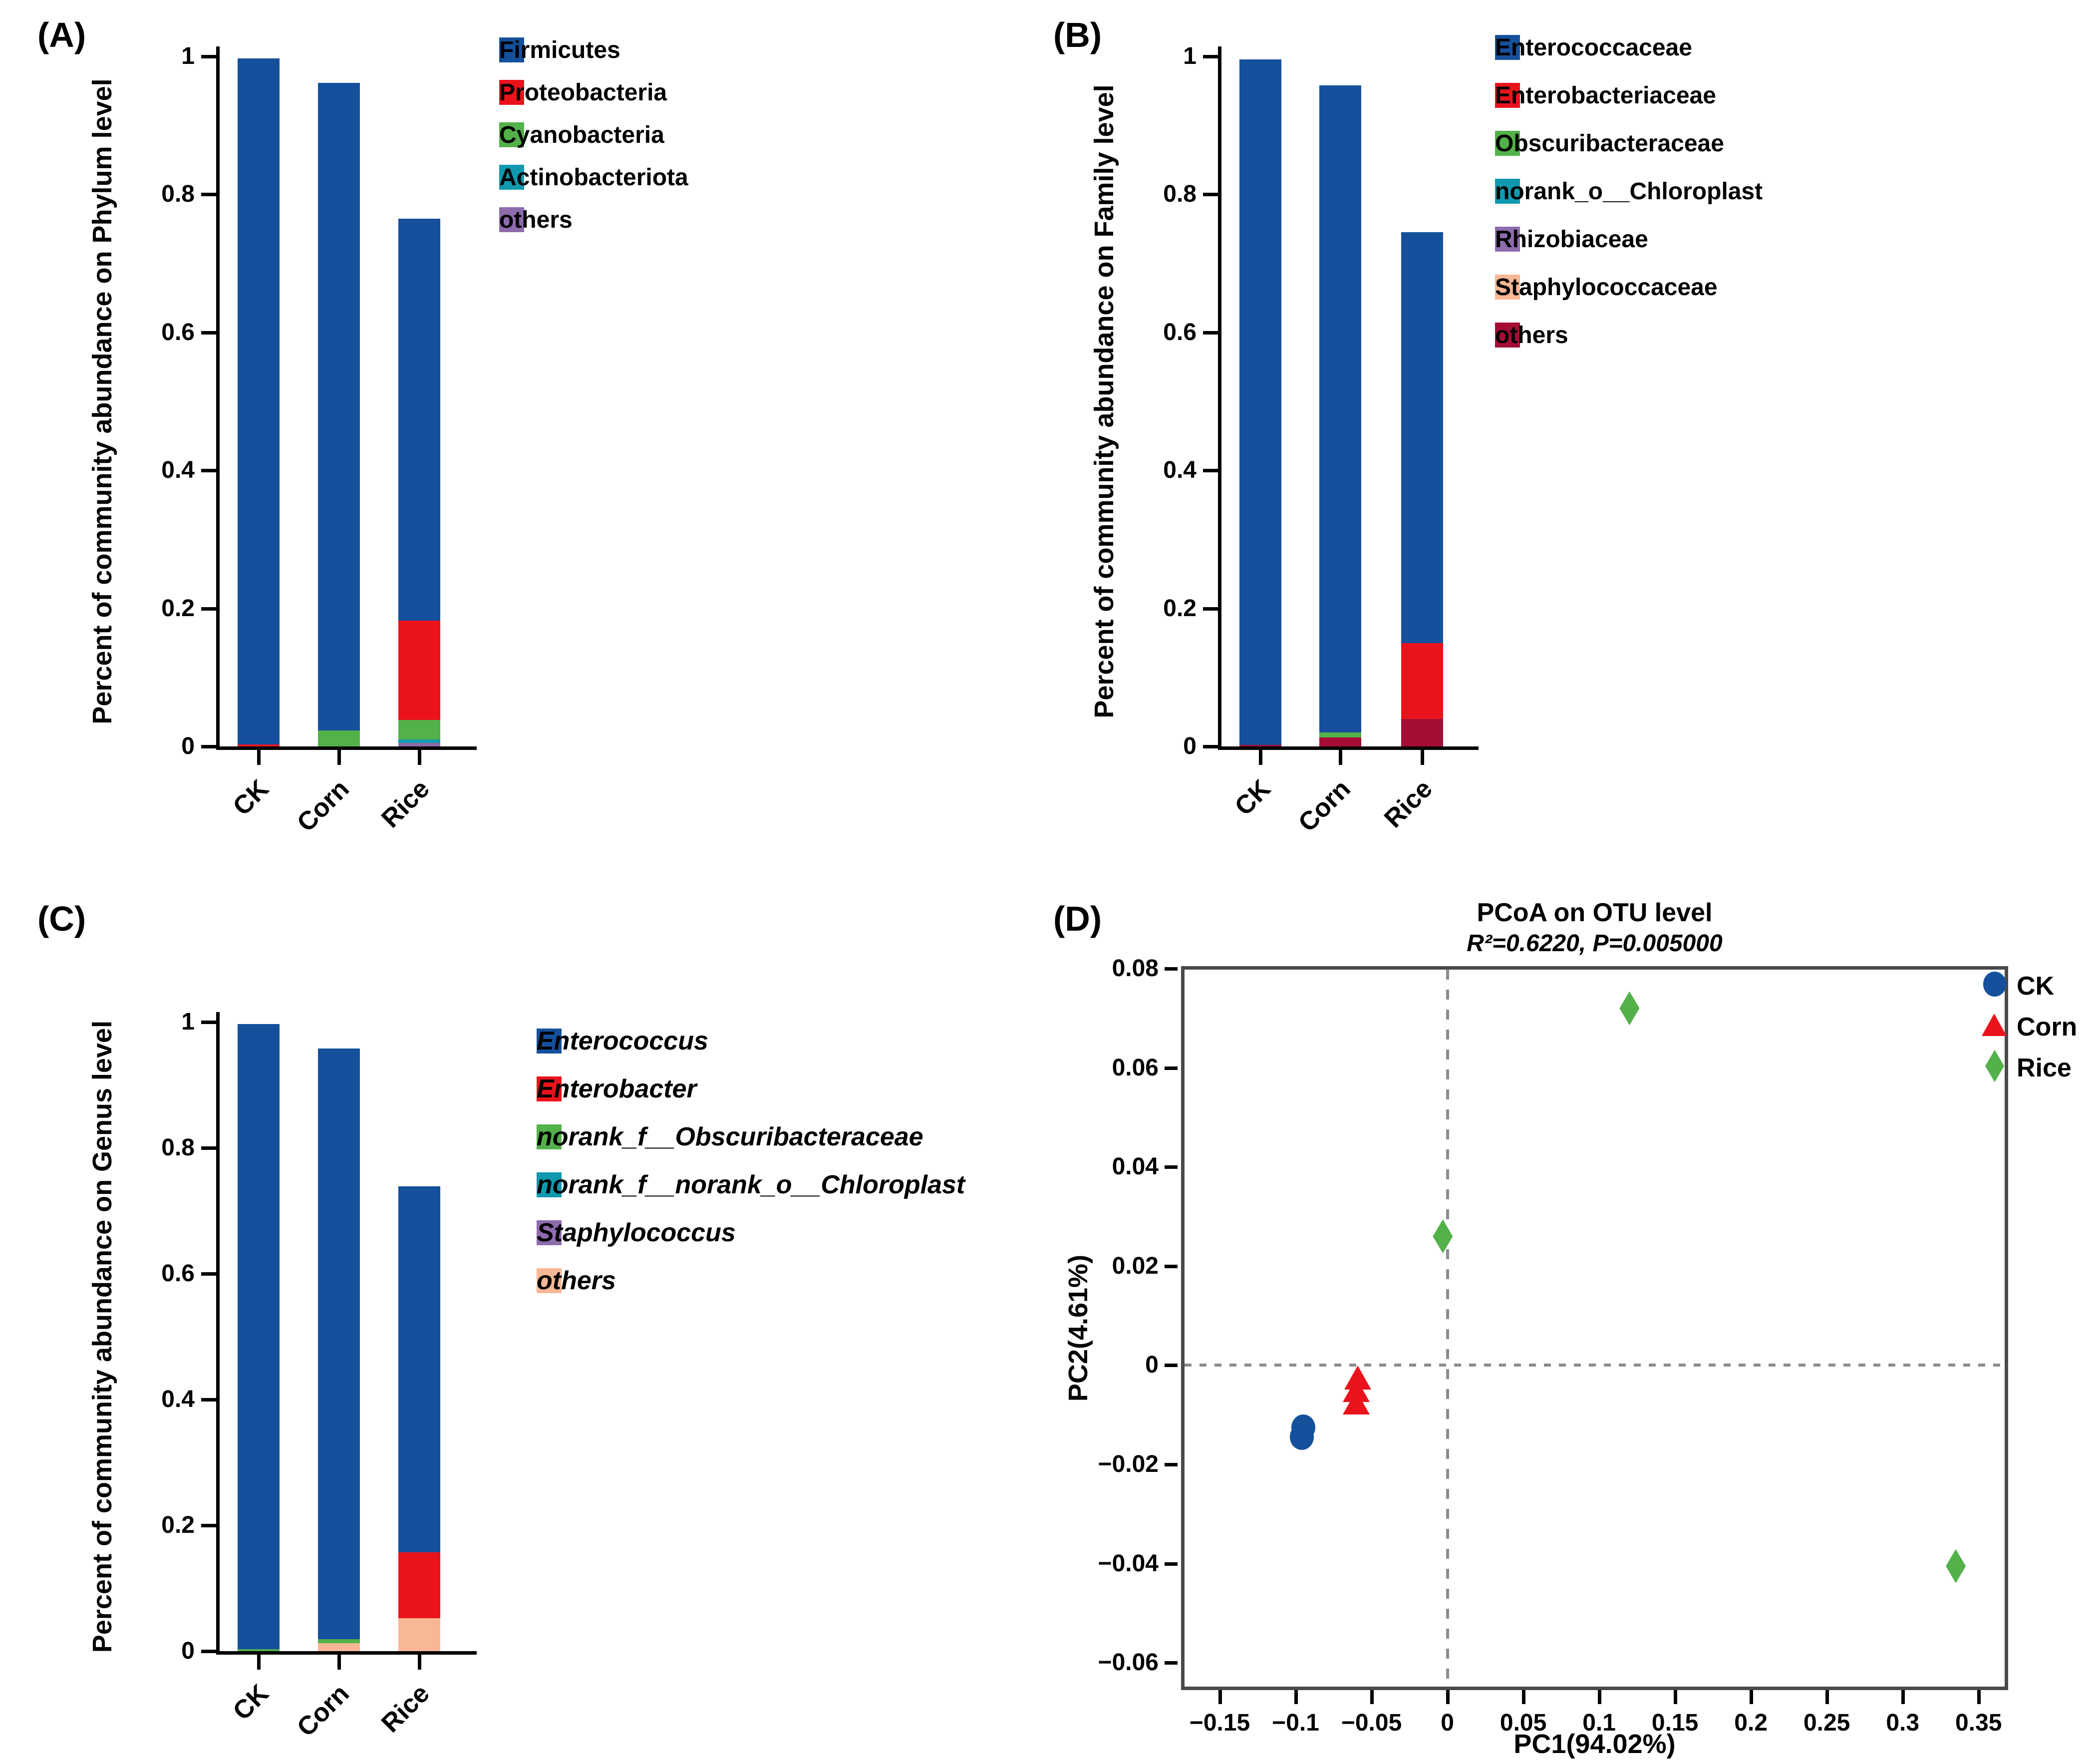  What do you see at coordinates (1675, 1723) in the screenshot?
I see `x-tick-label: 0.15` at bounding box center [1675, 1723].